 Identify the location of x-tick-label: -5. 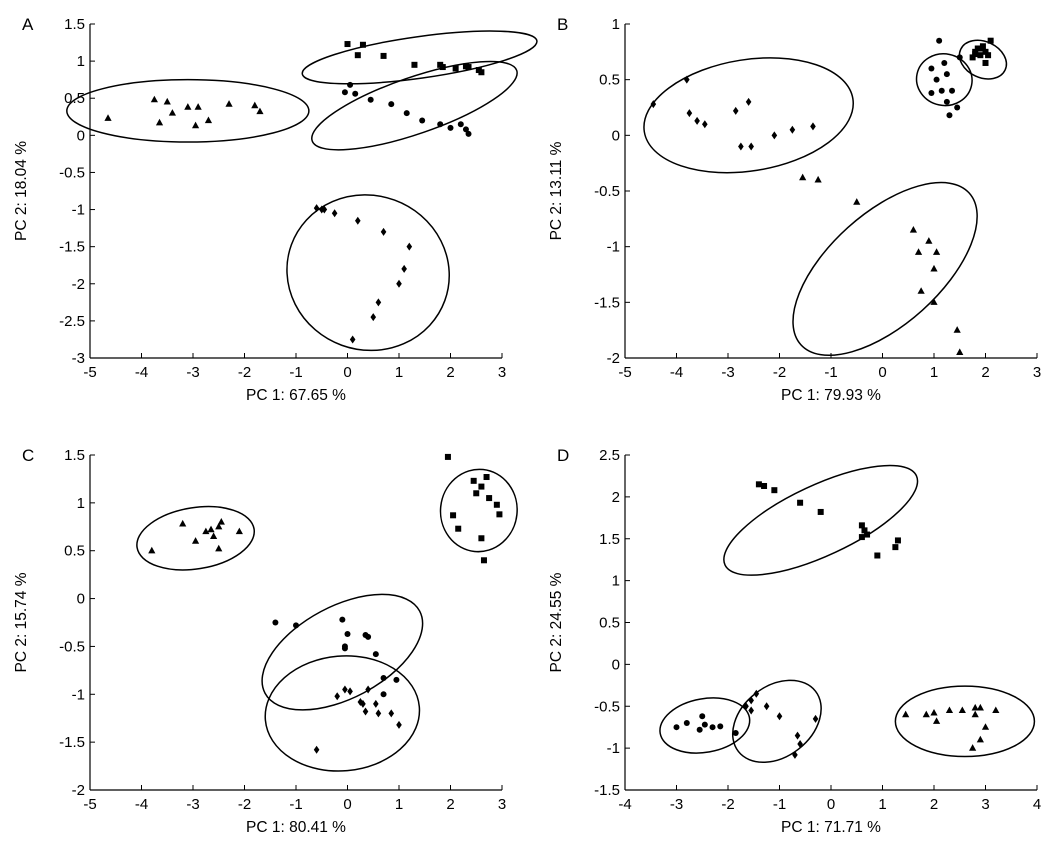
(89, 372).